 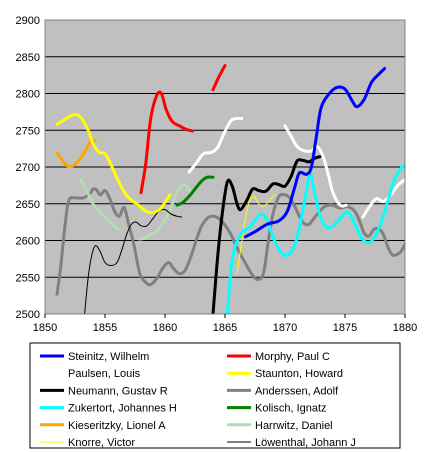 I want to click on series-line-neumann, so click(x=266, y=234).